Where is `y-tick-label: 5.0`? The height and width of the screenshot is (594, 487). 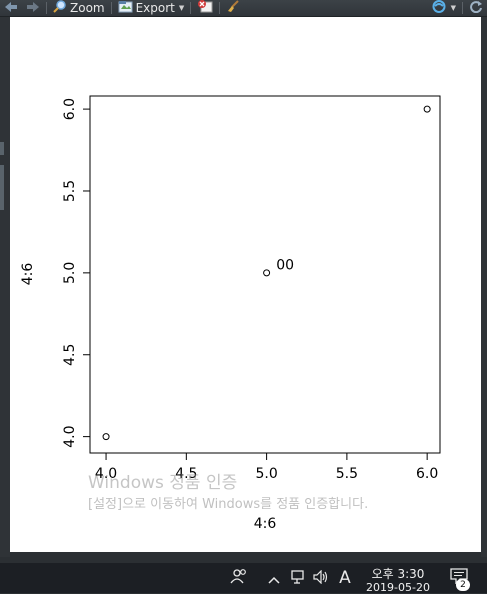
y-tick-label: 5.0 is located at coordinates (70, 273).